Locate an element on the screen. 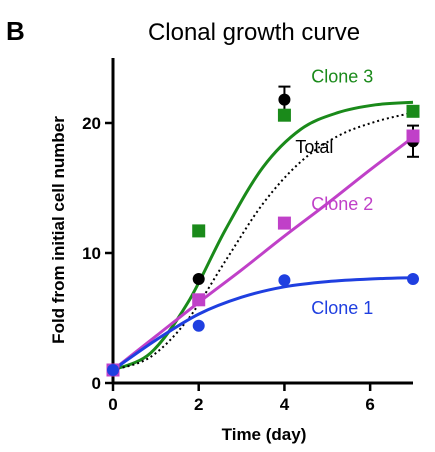  x-tick-label: 4 is located at coordinates (285, 404).